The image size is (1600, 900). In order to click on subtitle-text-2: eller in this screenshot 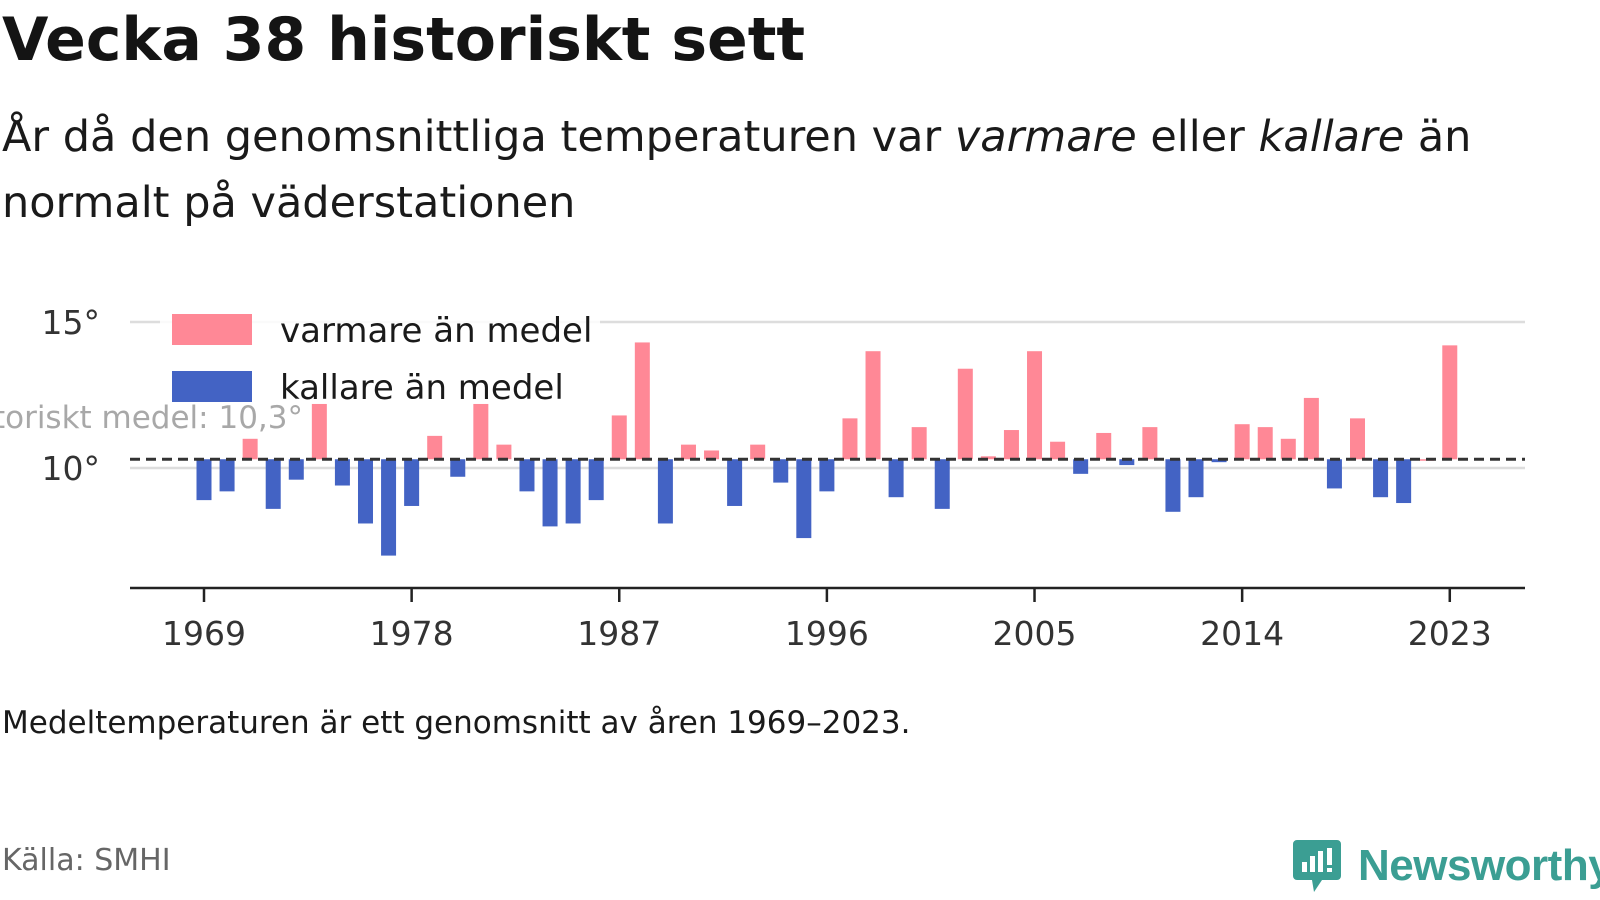, I will do `click(1197, 137)`.